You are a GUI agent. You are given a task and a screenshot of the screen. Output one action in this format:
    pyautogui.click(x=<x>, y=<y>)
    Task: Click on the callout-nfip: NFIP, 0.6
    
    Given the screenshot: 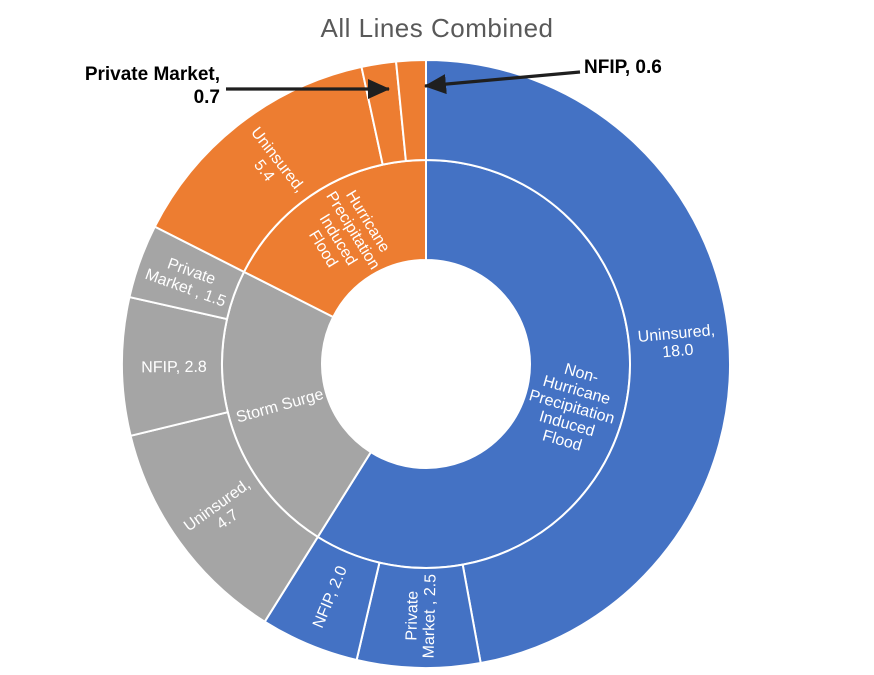 What is the action you would take?
    pyautogui.click(x=623, y=67)
    